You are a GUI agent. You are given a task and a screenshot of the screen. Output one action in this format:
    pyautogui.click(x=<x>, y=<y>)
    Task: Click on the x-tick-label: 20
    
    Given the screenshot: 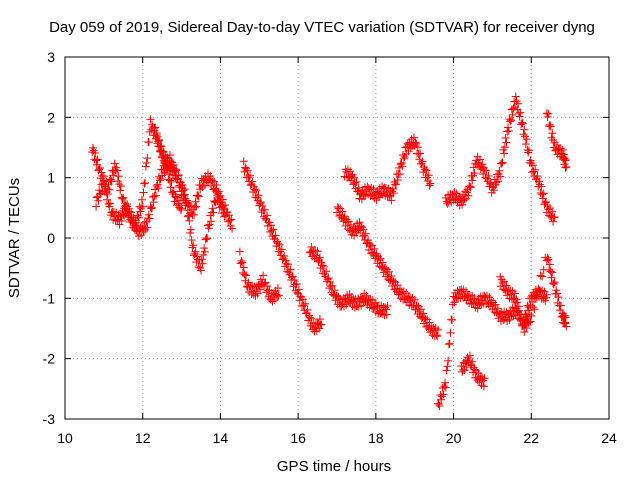 What is the action you would take?
    pyautogui.click(x=454, y=438)
    